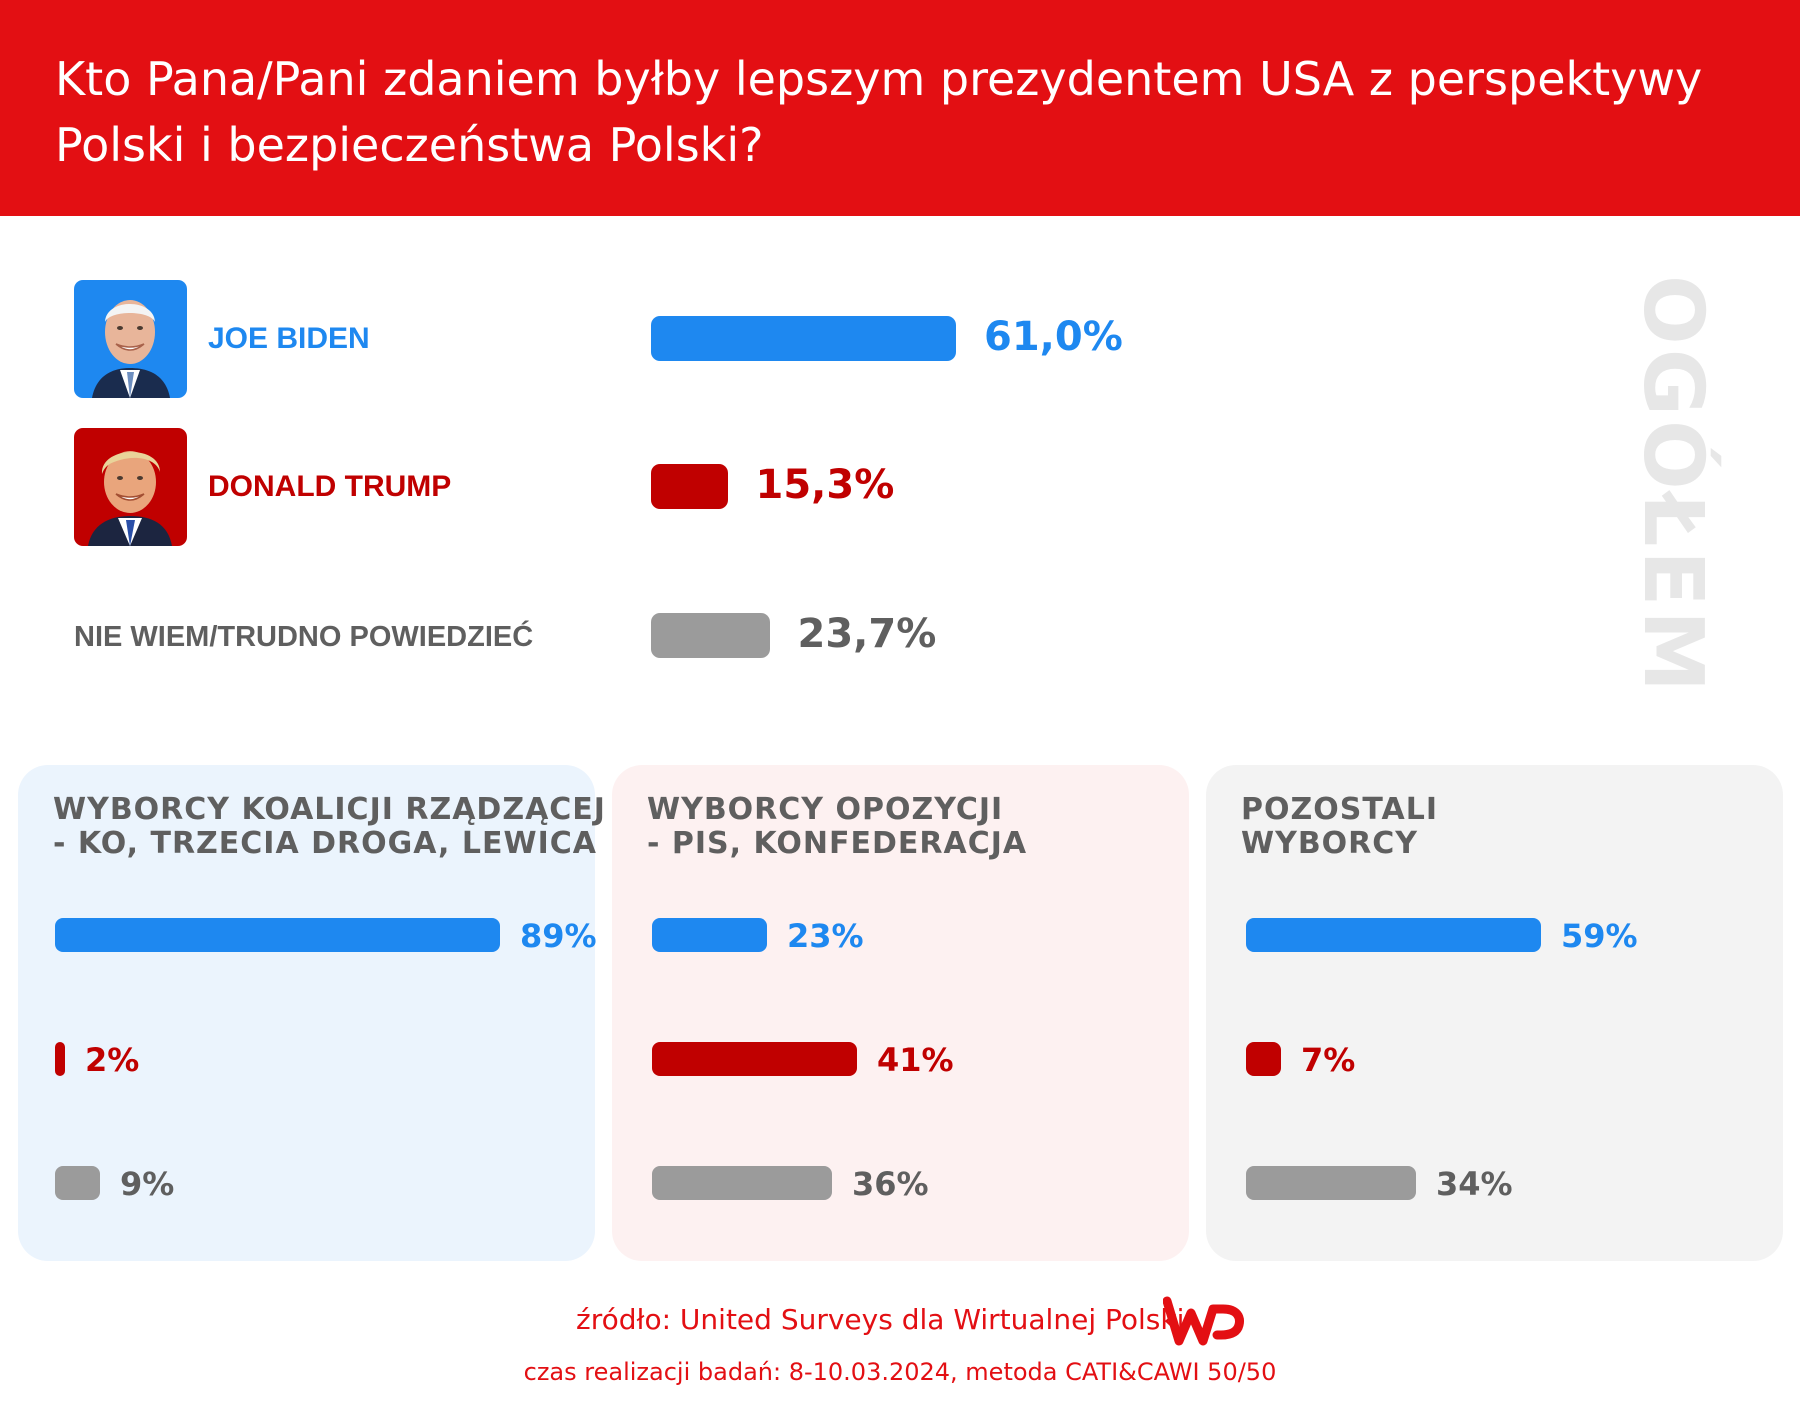 Image resolution: width=1800 pixels, height=1425 pixels. I want to click on section-label-overall: OGÓŁEM, so click(1672, 485).